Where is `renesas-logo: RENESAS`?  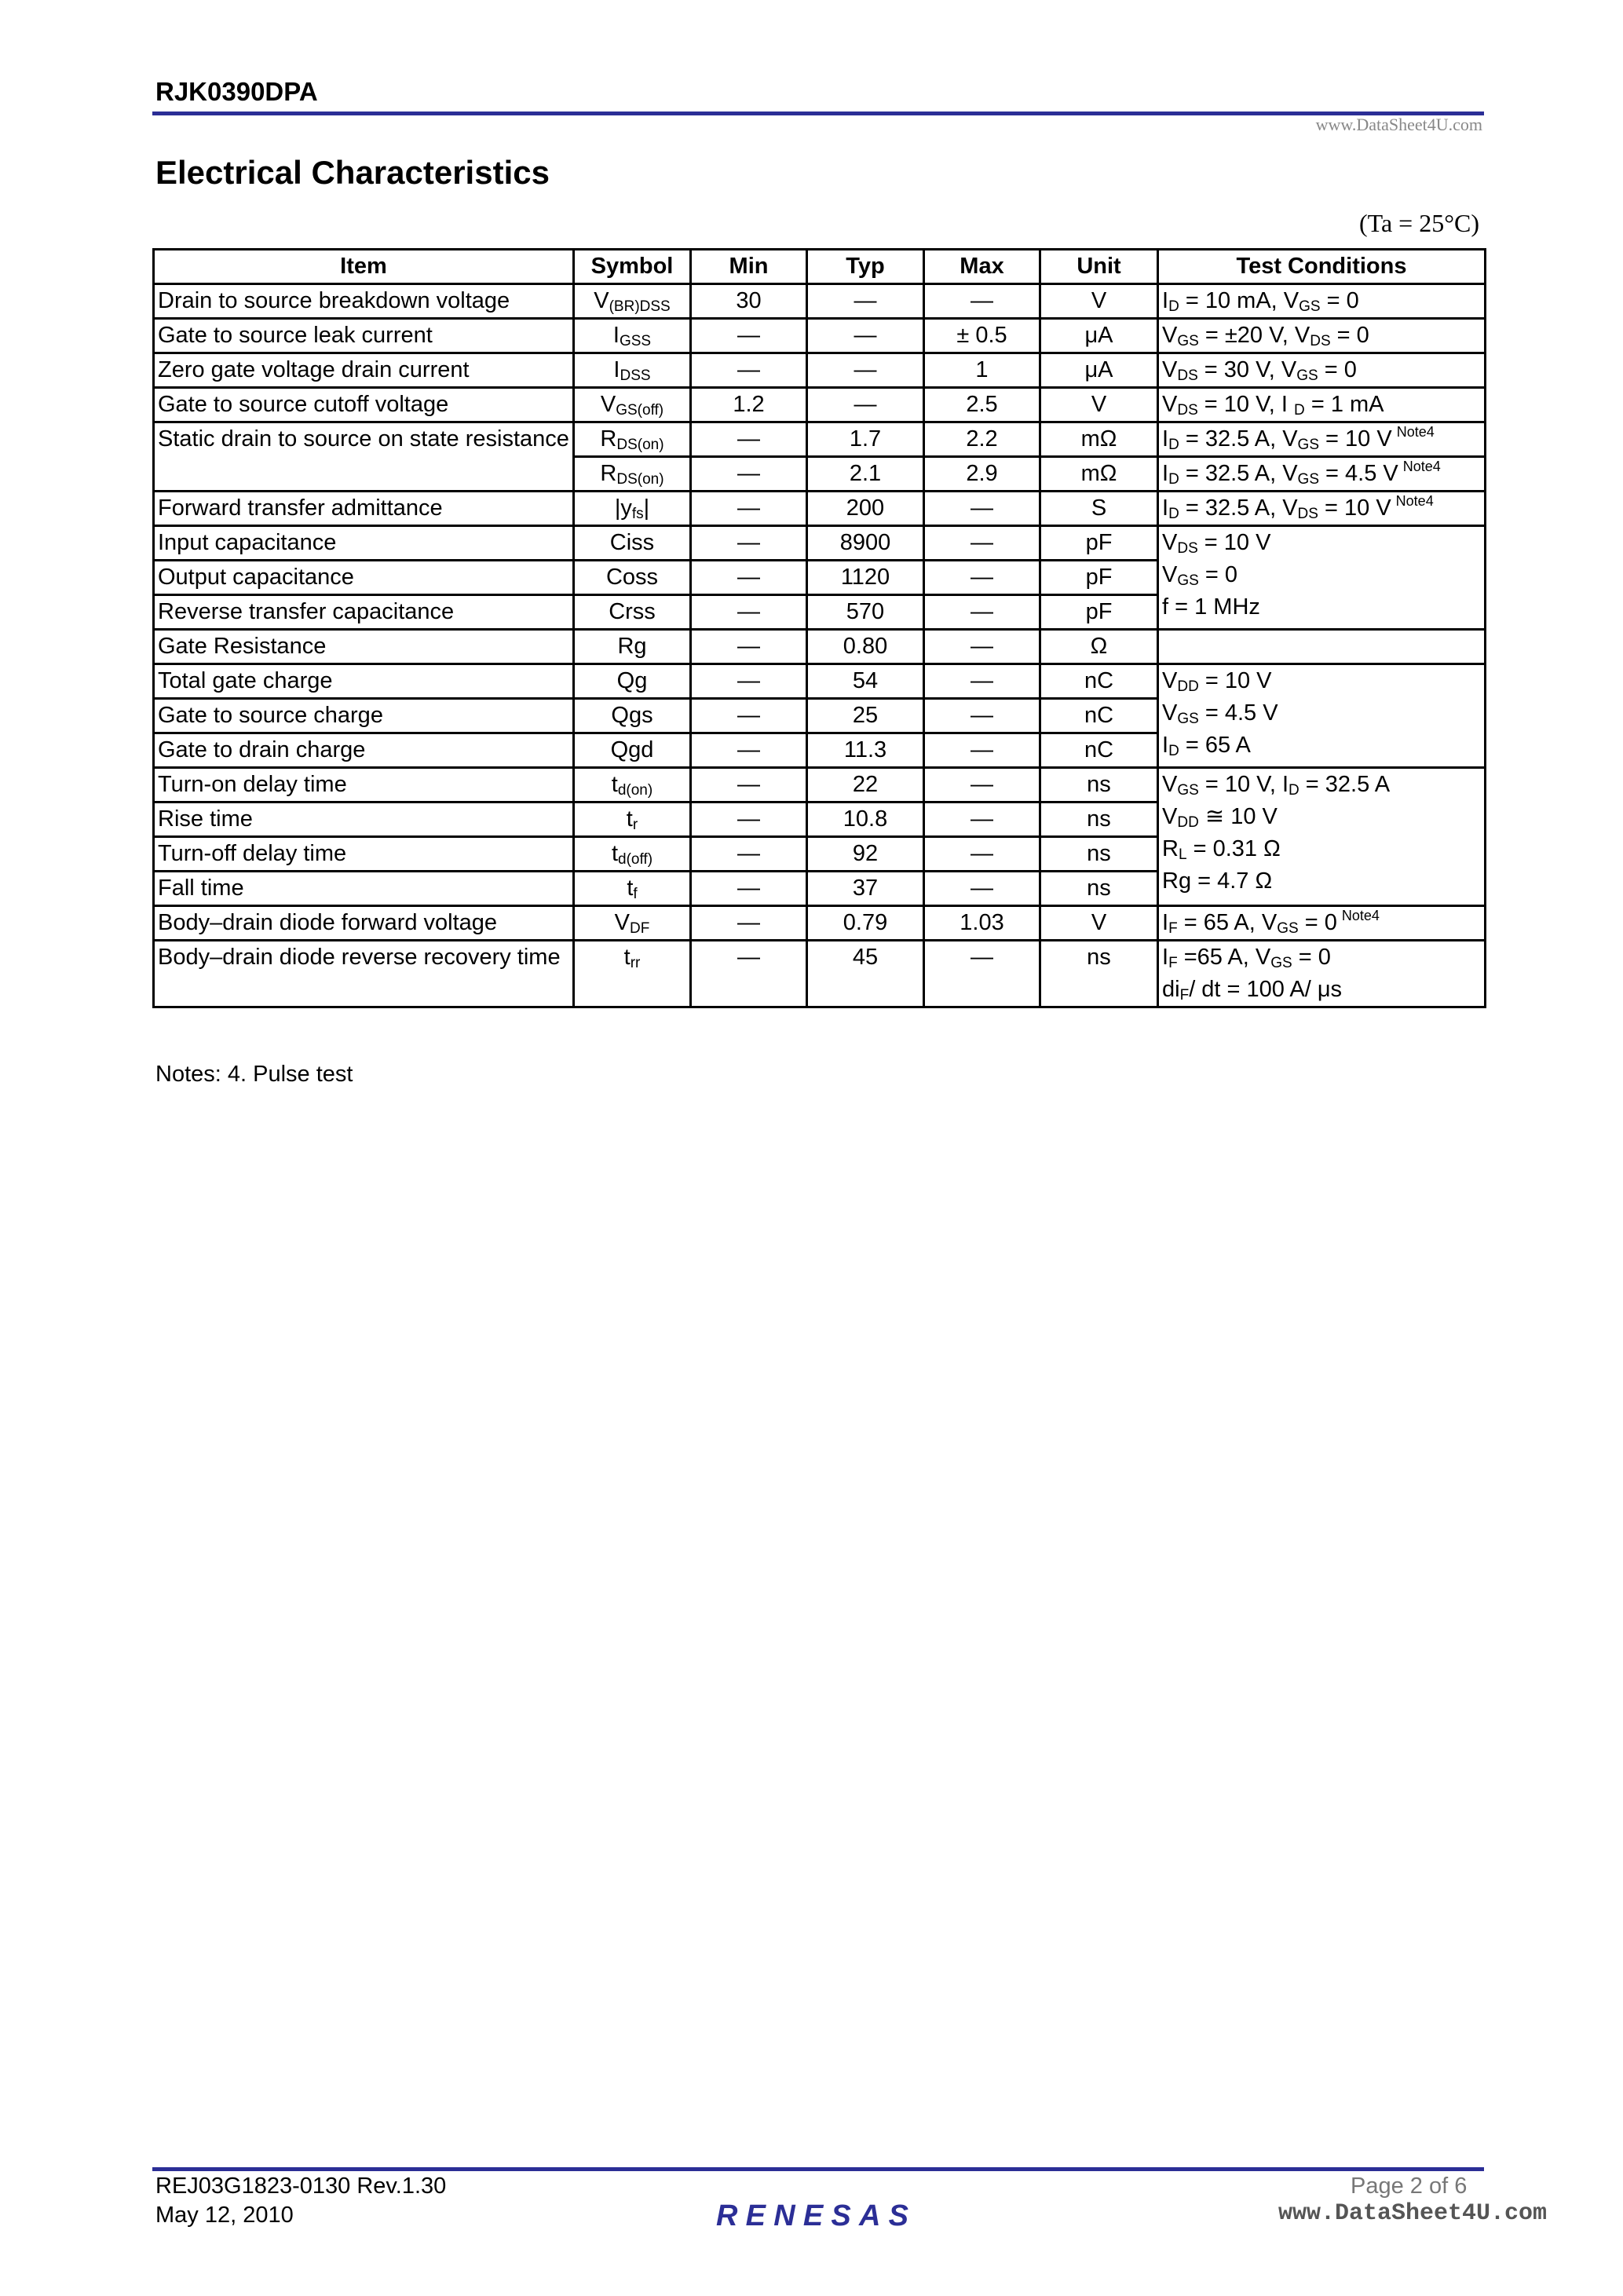 renesas-logo: RENESAS is located at coordinates (814, 2216).